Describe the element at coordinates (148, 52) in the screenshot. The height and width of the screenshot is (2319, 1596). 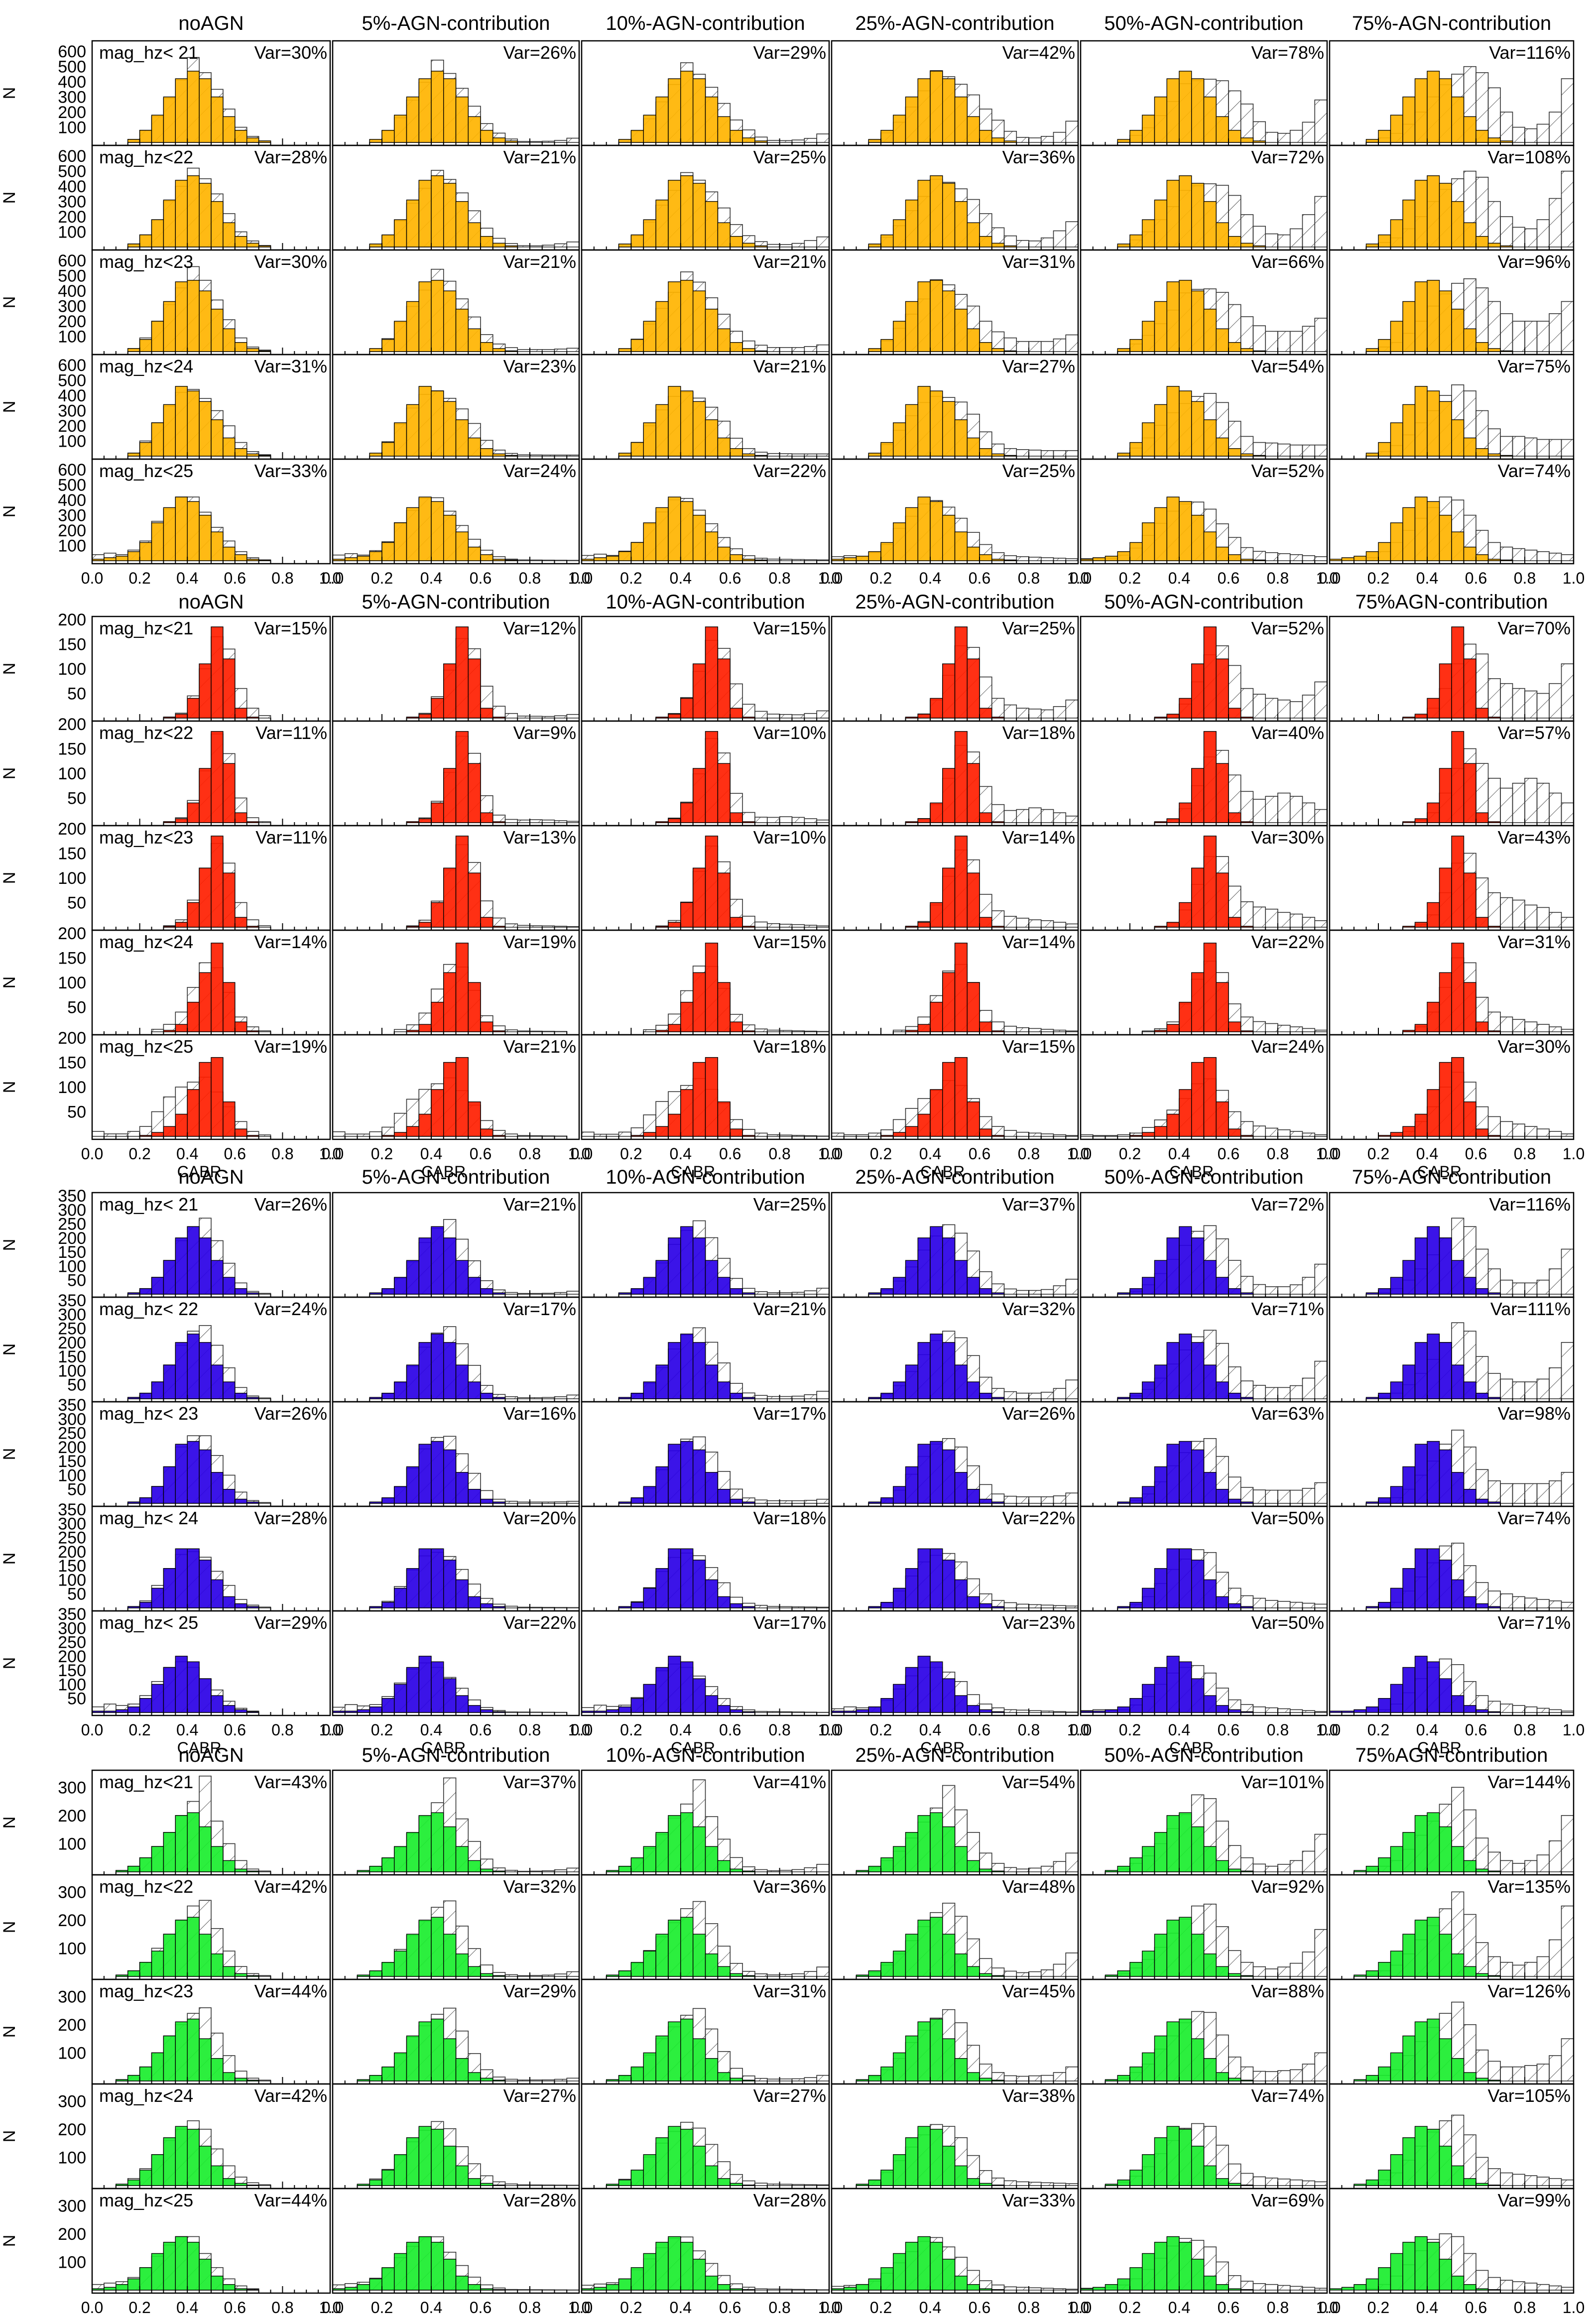
I see `row-label: mag_hz< 21` at that location.